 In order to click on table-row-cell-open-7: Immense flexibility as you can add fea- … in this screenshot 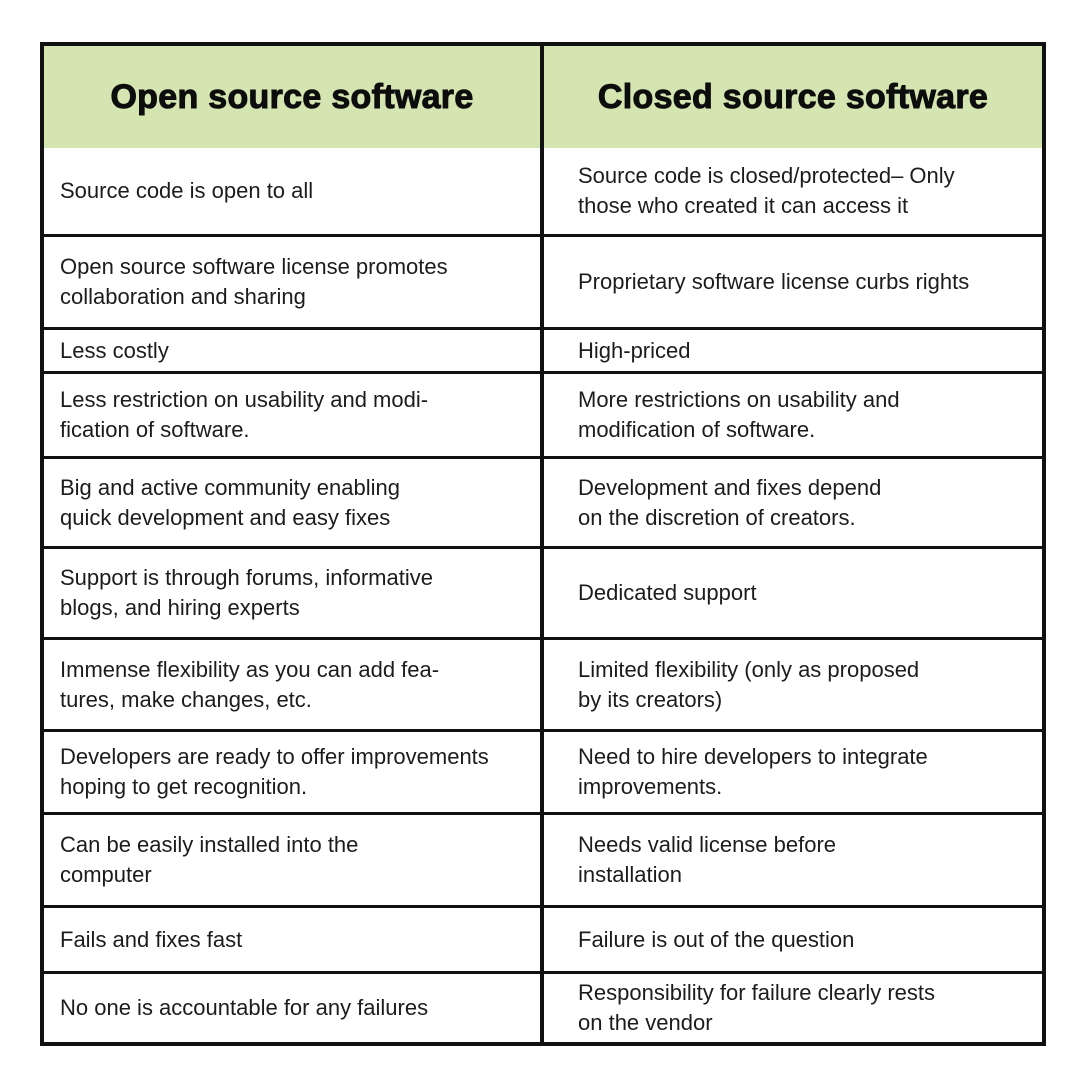, I will do `click(294, 683)`.